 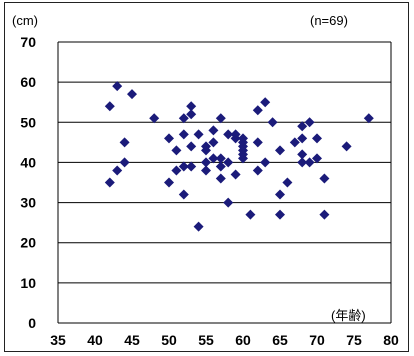 What do you see at coordinates (28, 42) in the screenshot?
I see `y-tick-label: 70` at bounding box center [28, 42].